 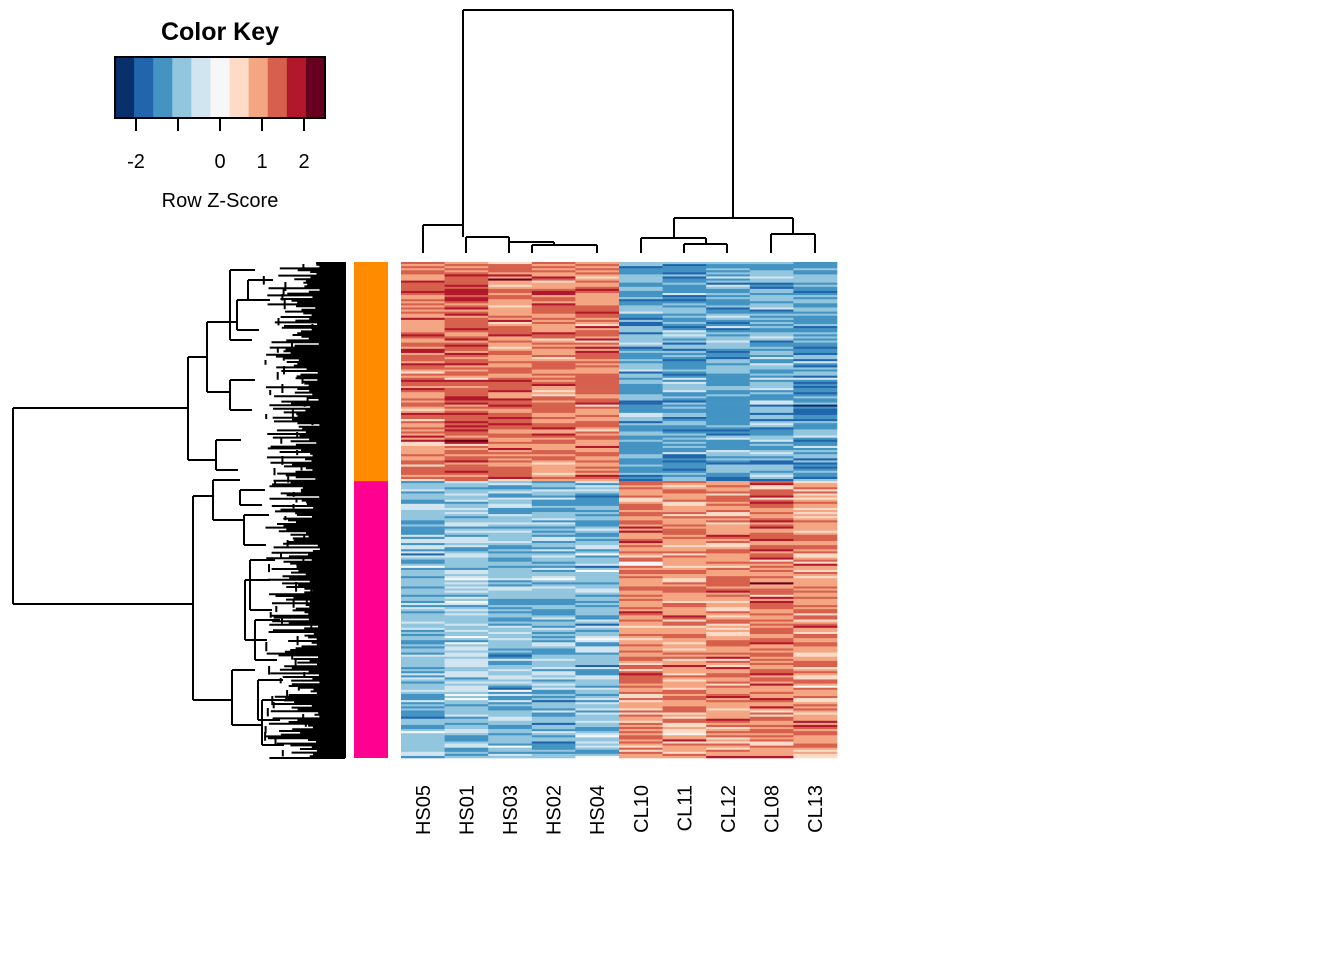 What do you see at coordinates (280, 510) in the screenshot?
I see `row-dendrogram-fine-branches` at bounding box center [280, 510].